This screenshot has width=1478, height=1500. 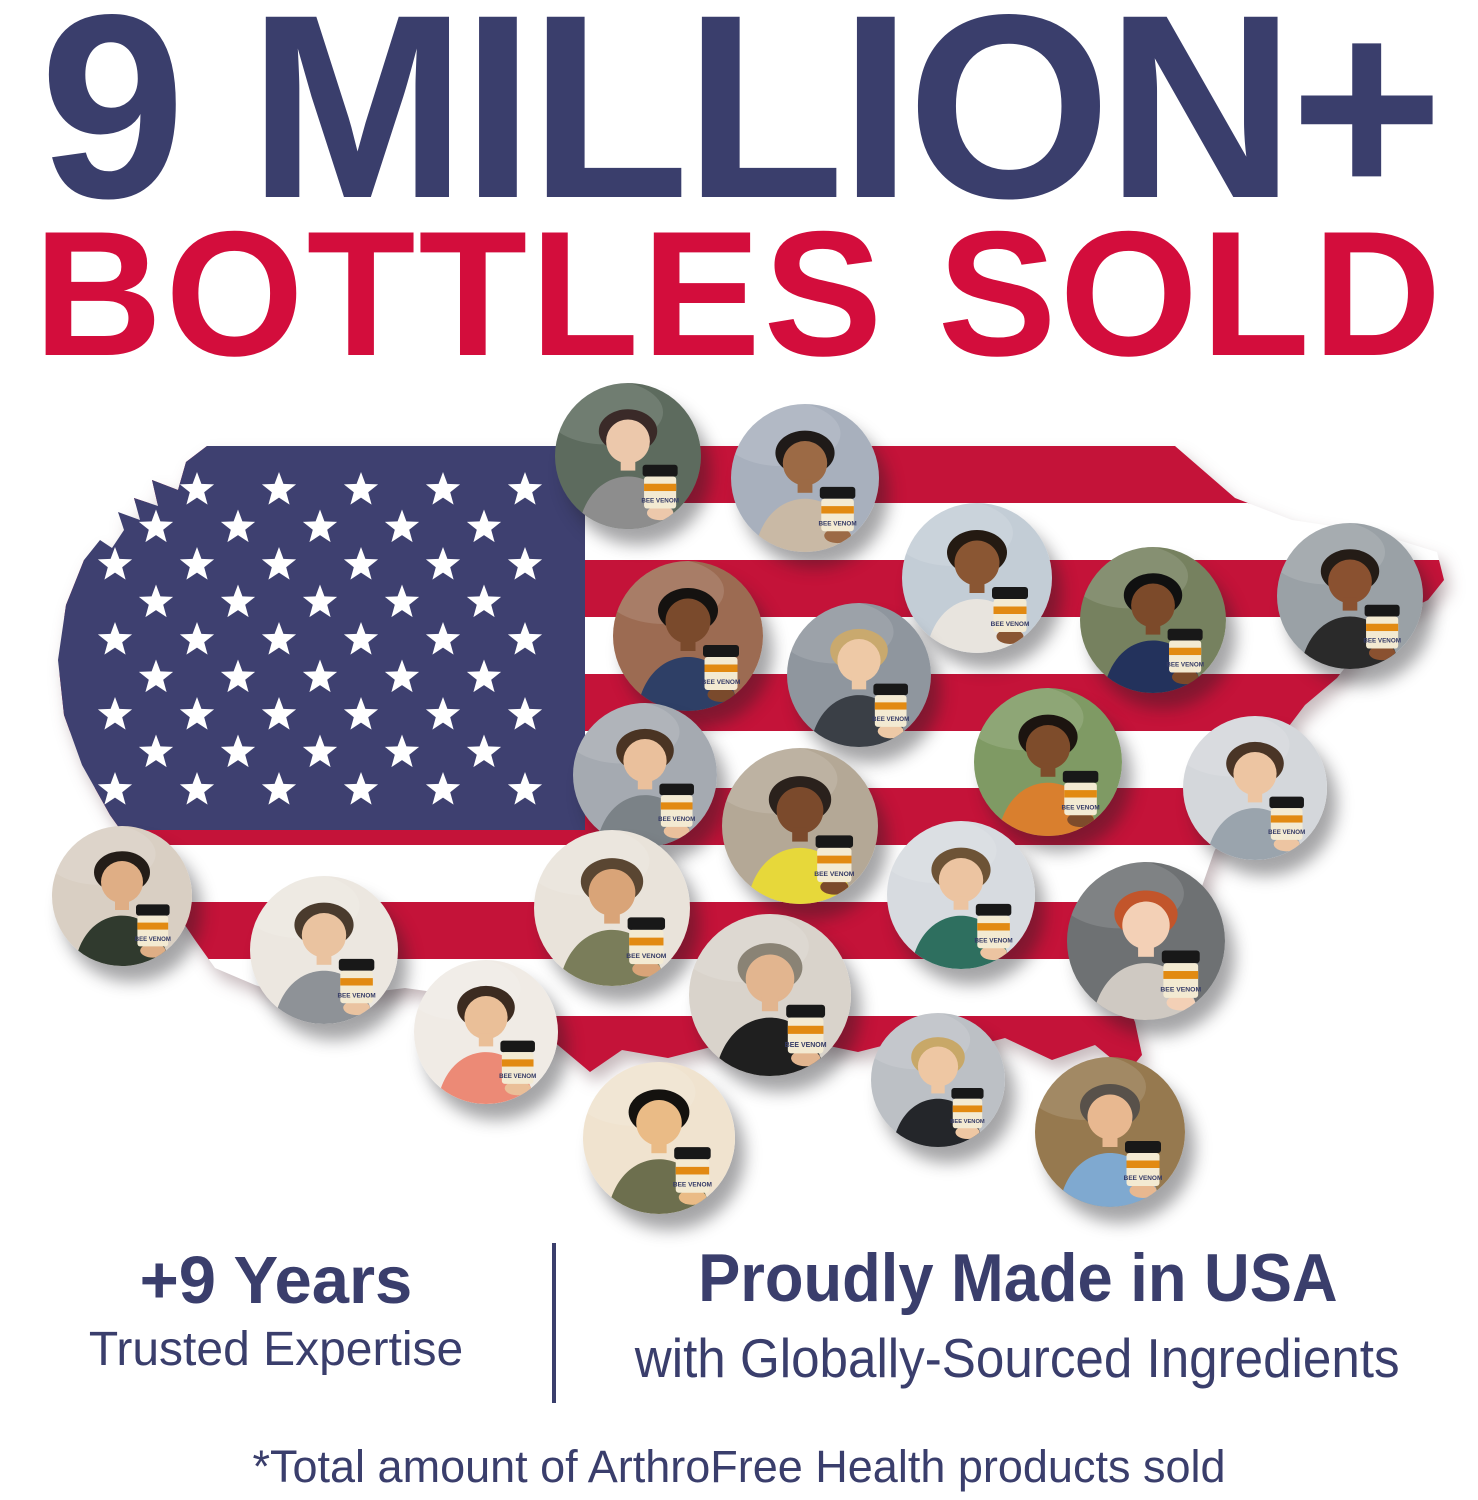 I want to click on testimonial-photo-man-selfie-smile: BEE VENOM, so click(x=659, y=1138).